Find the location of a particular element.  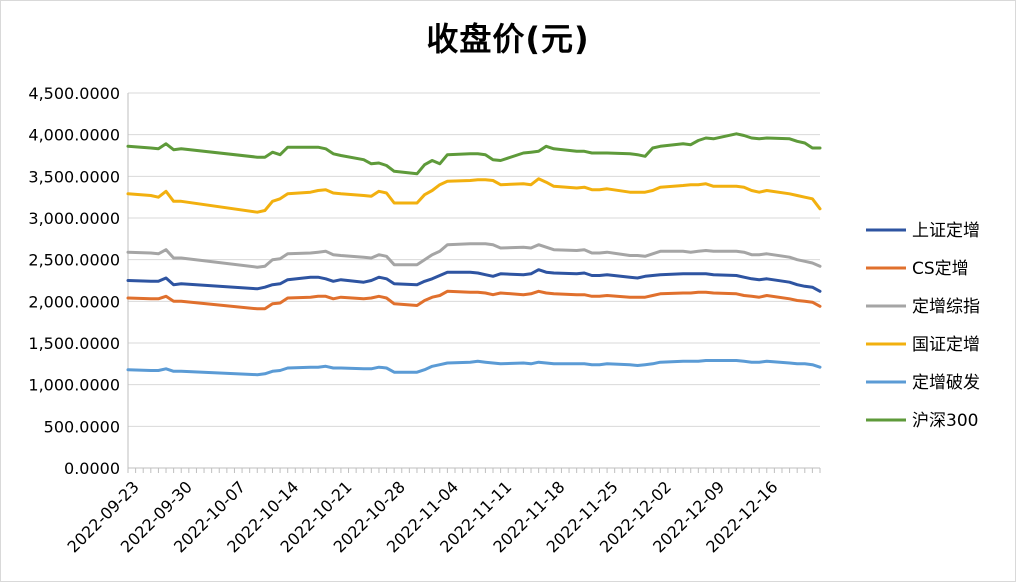

legend-label: 沪深300 is located at coordinates (945, 421).